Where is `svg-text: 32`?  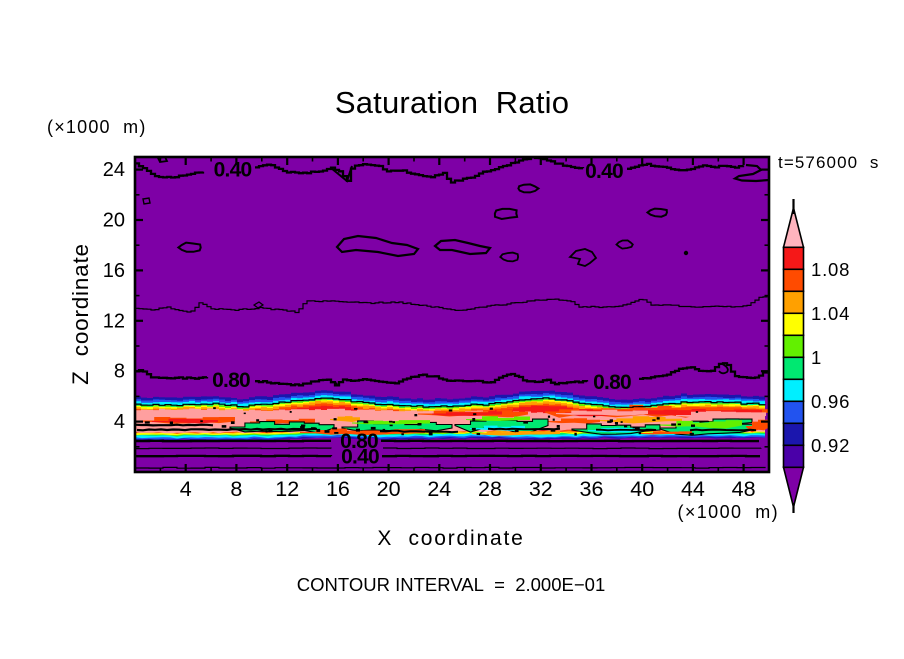
svg-text: 32 is located at coordinates (541, 489).